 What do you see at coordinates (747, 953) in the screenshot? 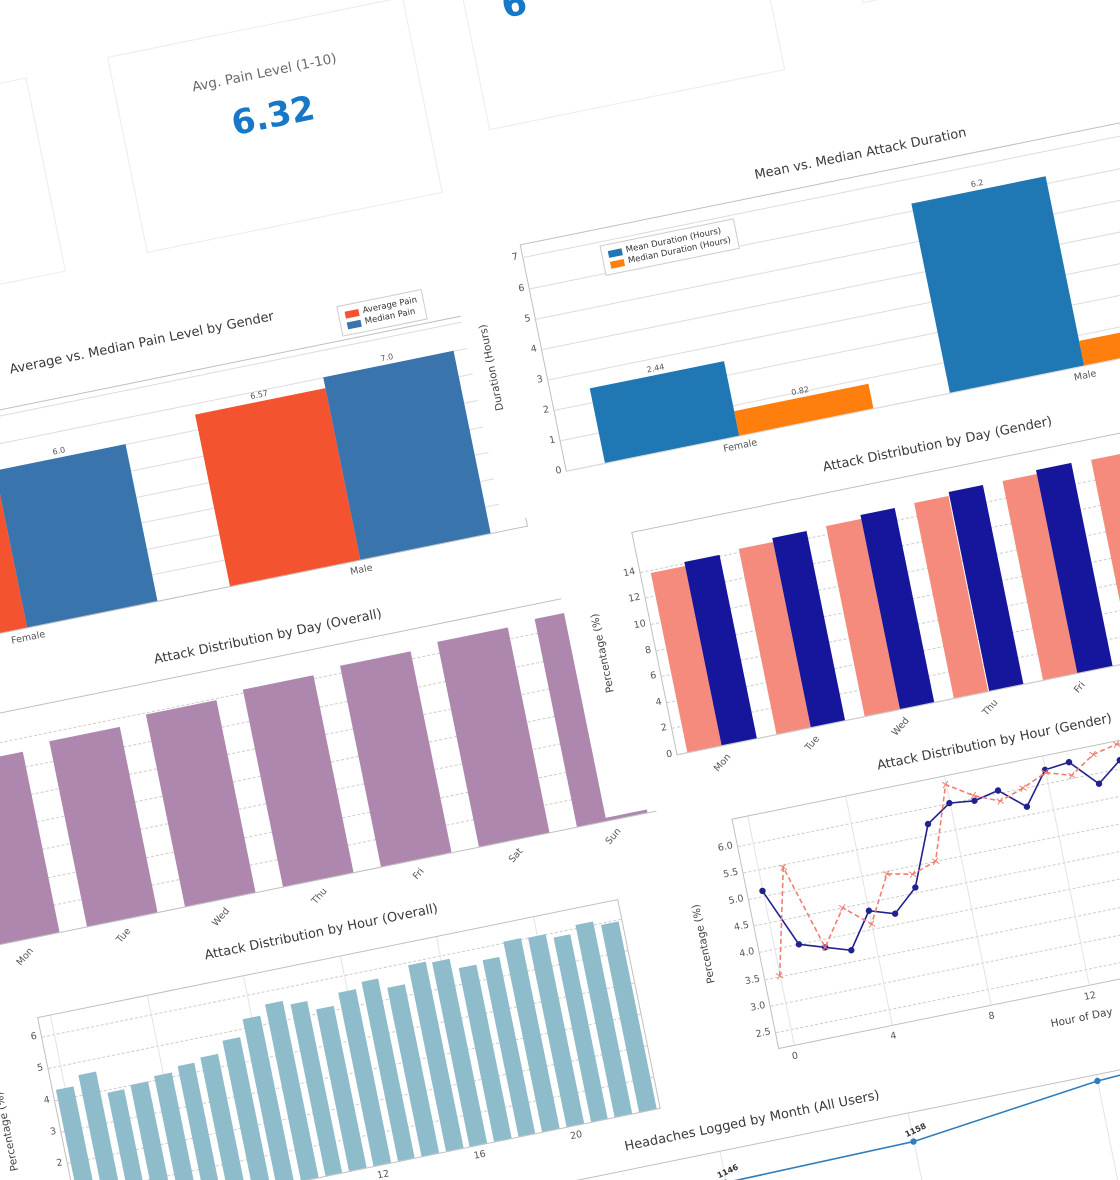
I see `y-tick-label: 4.0` at bounding box center [747, 953].